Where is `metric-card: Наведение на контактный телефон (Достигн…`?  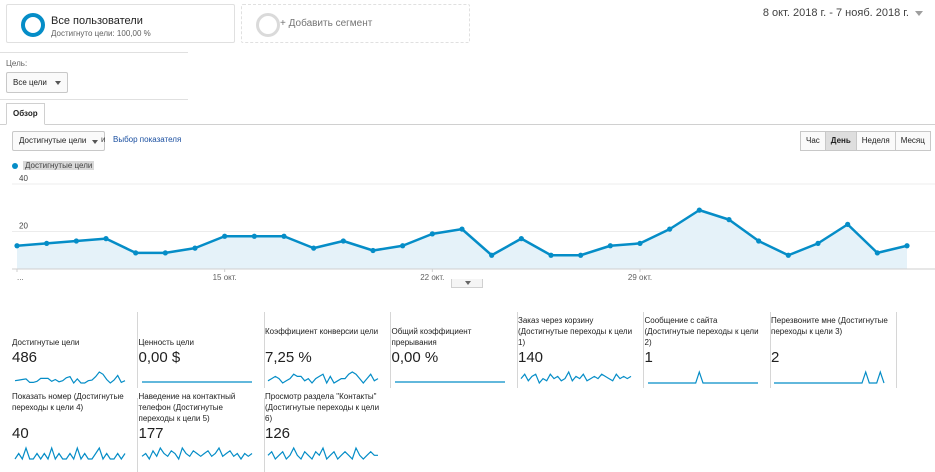
metric-card: Наведение на контактный телефон (Достигн… is located at coordinates (202, 432).